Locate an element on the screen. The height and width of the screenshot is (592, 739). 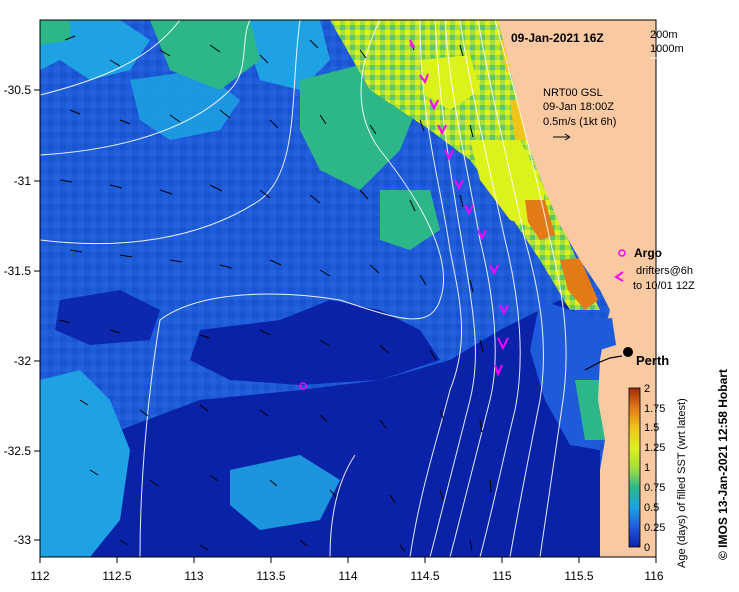
depth-legend-200m: 200m is located at coordinates (664, 35).